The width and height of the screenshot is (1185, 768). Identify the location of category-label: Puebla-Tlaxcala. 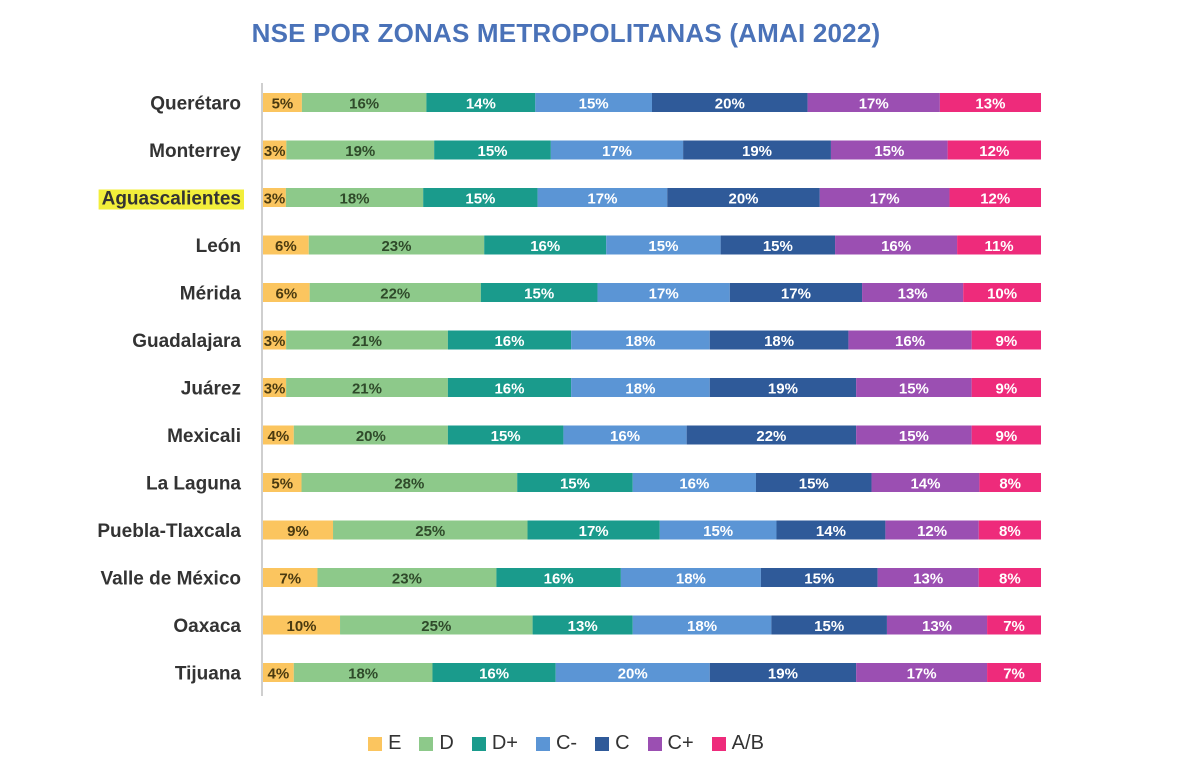
(169, 531).